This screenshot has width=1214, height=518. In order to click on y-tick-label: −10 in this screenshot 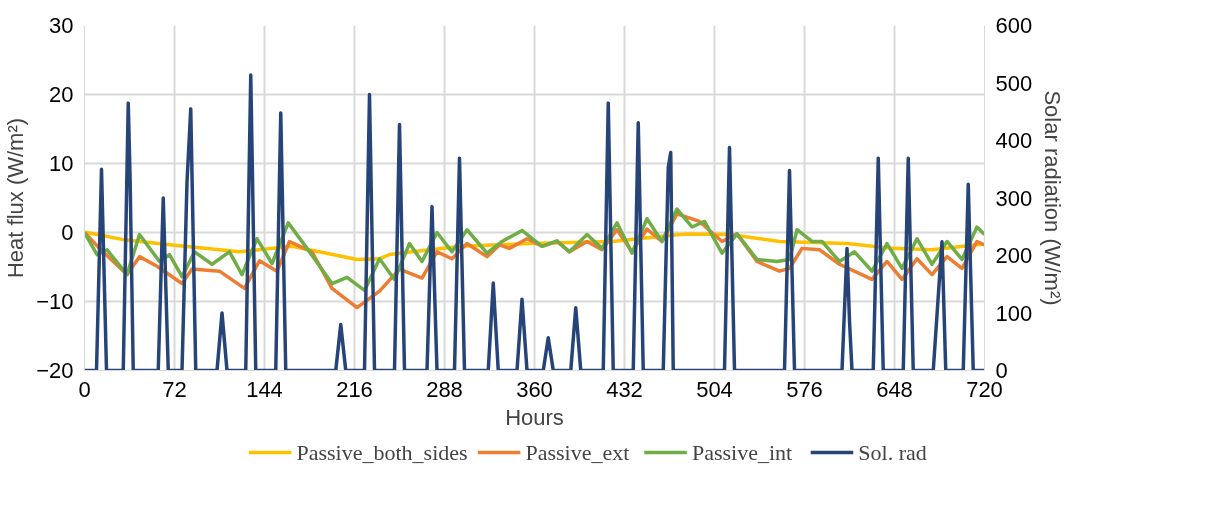, I will do `click(55, 301)`.